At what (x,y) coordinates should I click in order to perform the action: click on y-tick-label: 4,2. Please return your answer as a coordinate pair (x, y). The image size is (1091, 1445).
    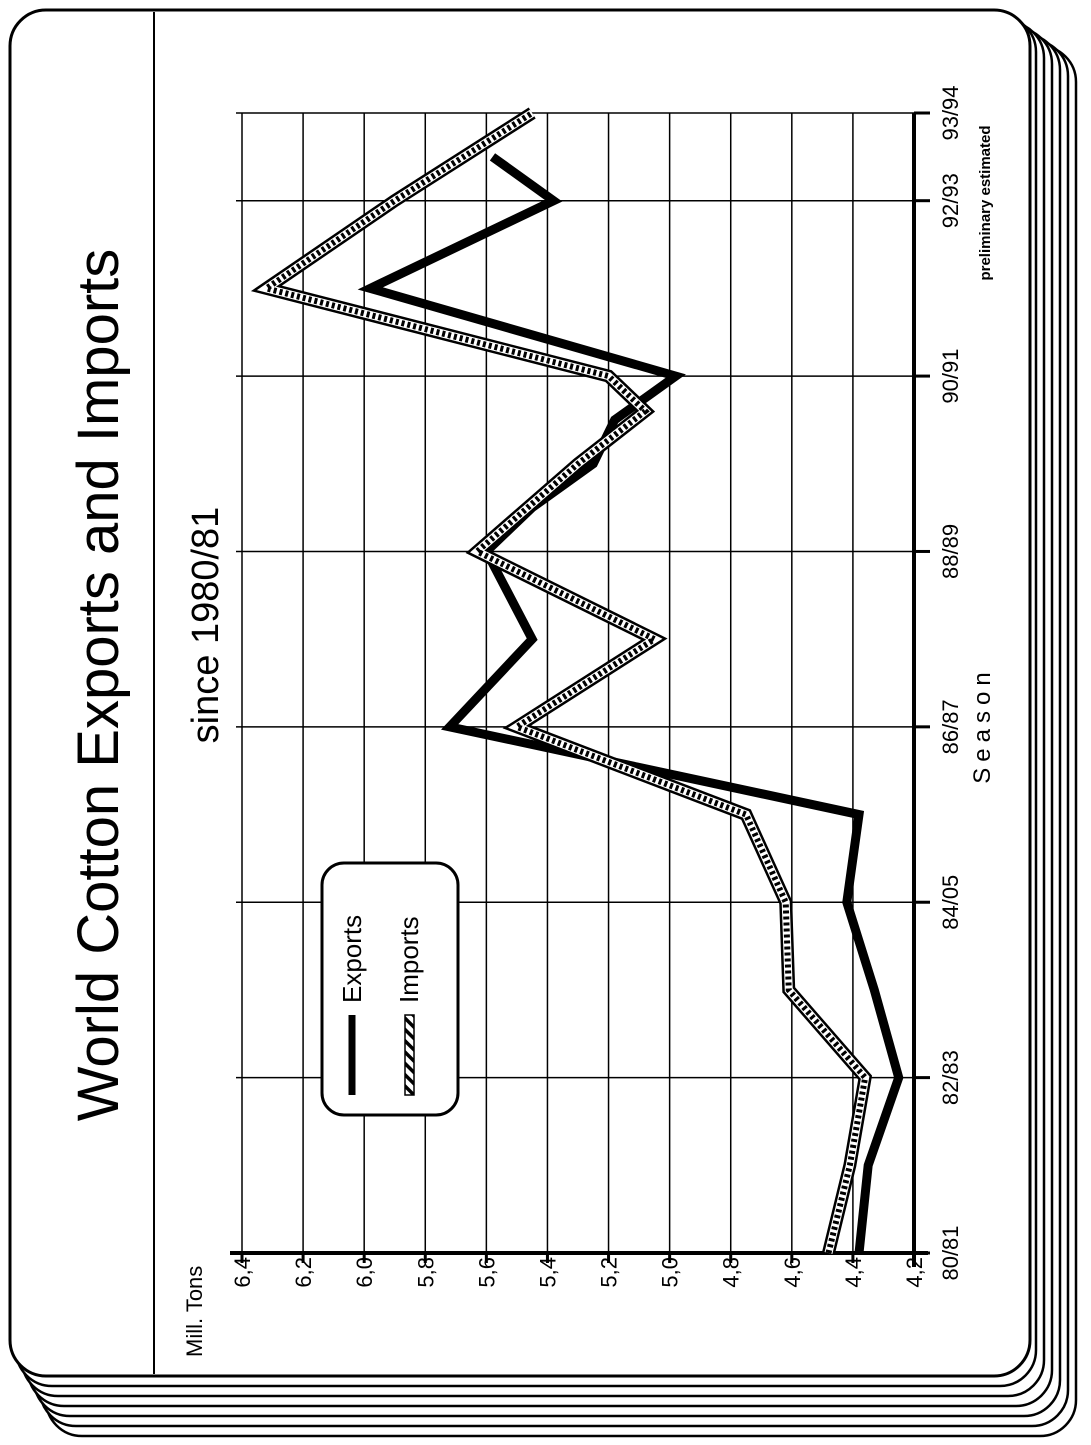
    Looking at the image, I should click on (914, 1272).